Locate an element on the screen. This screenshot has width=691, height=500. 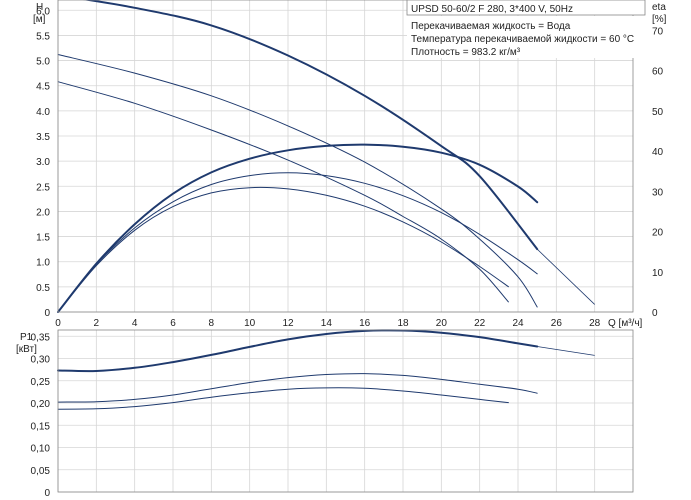
x-tick-label: 12 is located at coordinates (288, 323).